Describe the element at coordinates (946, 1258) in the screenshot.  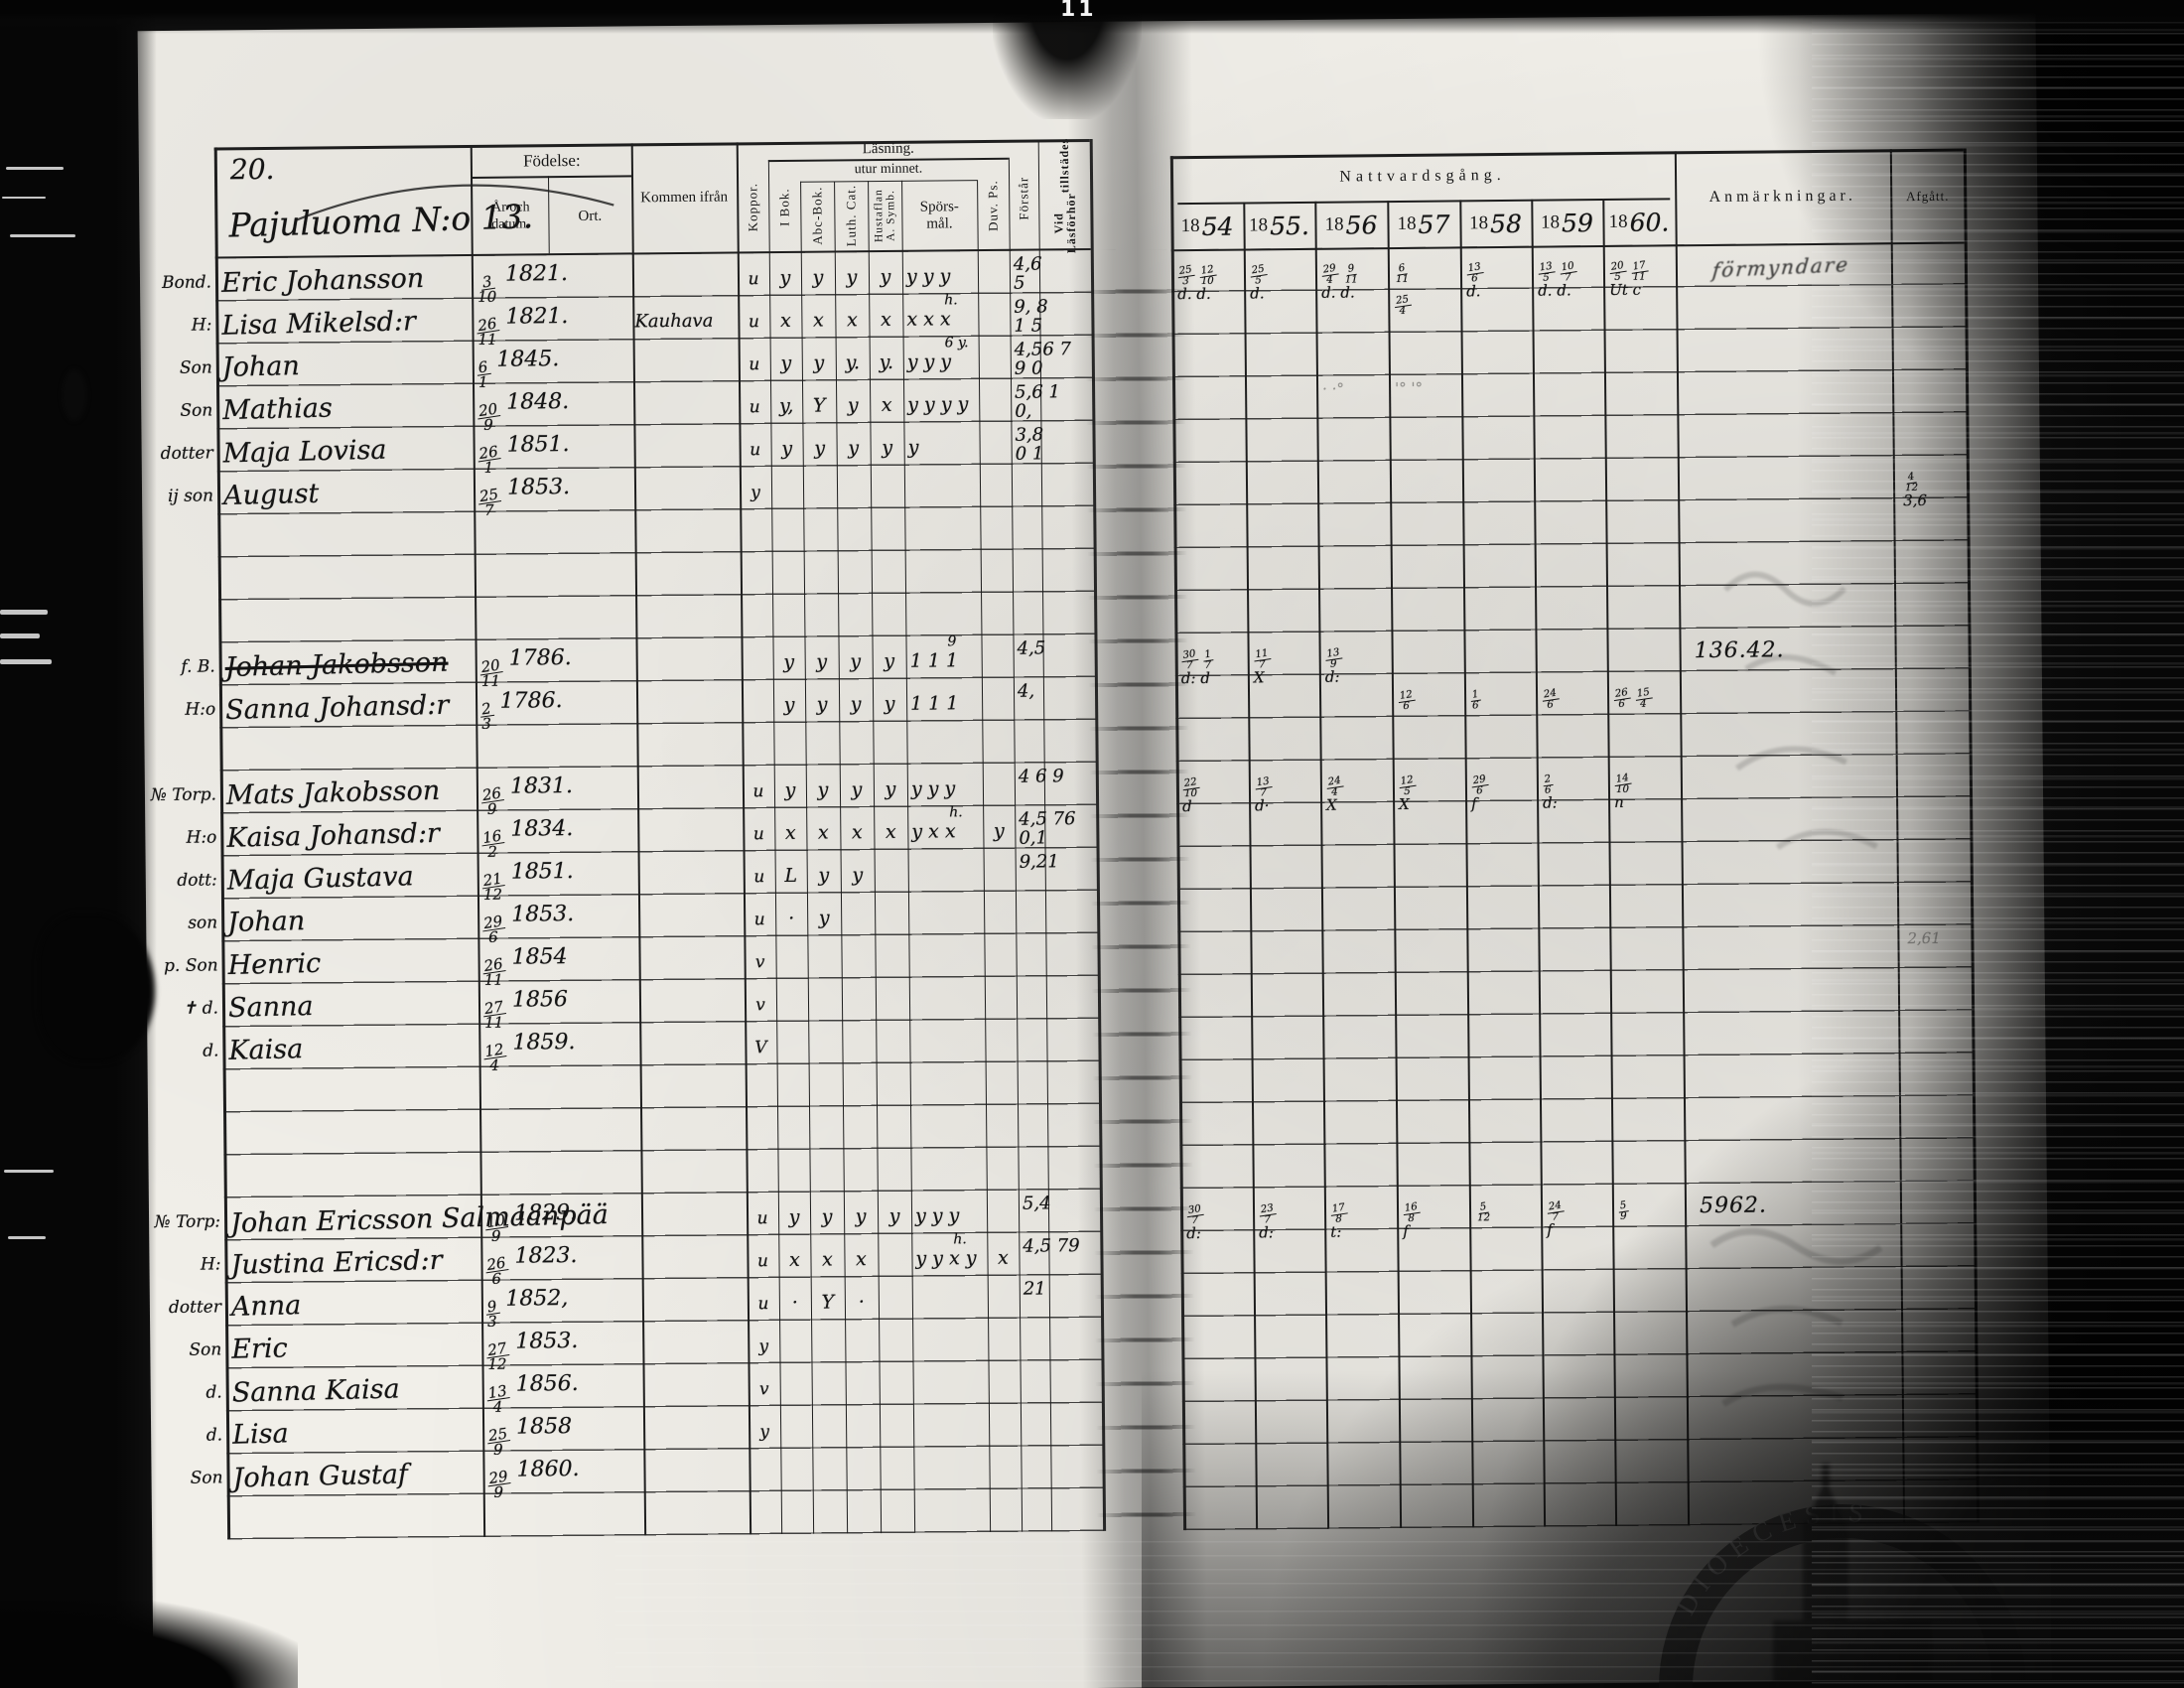
I see `reading-mark: y y x y` at that location.